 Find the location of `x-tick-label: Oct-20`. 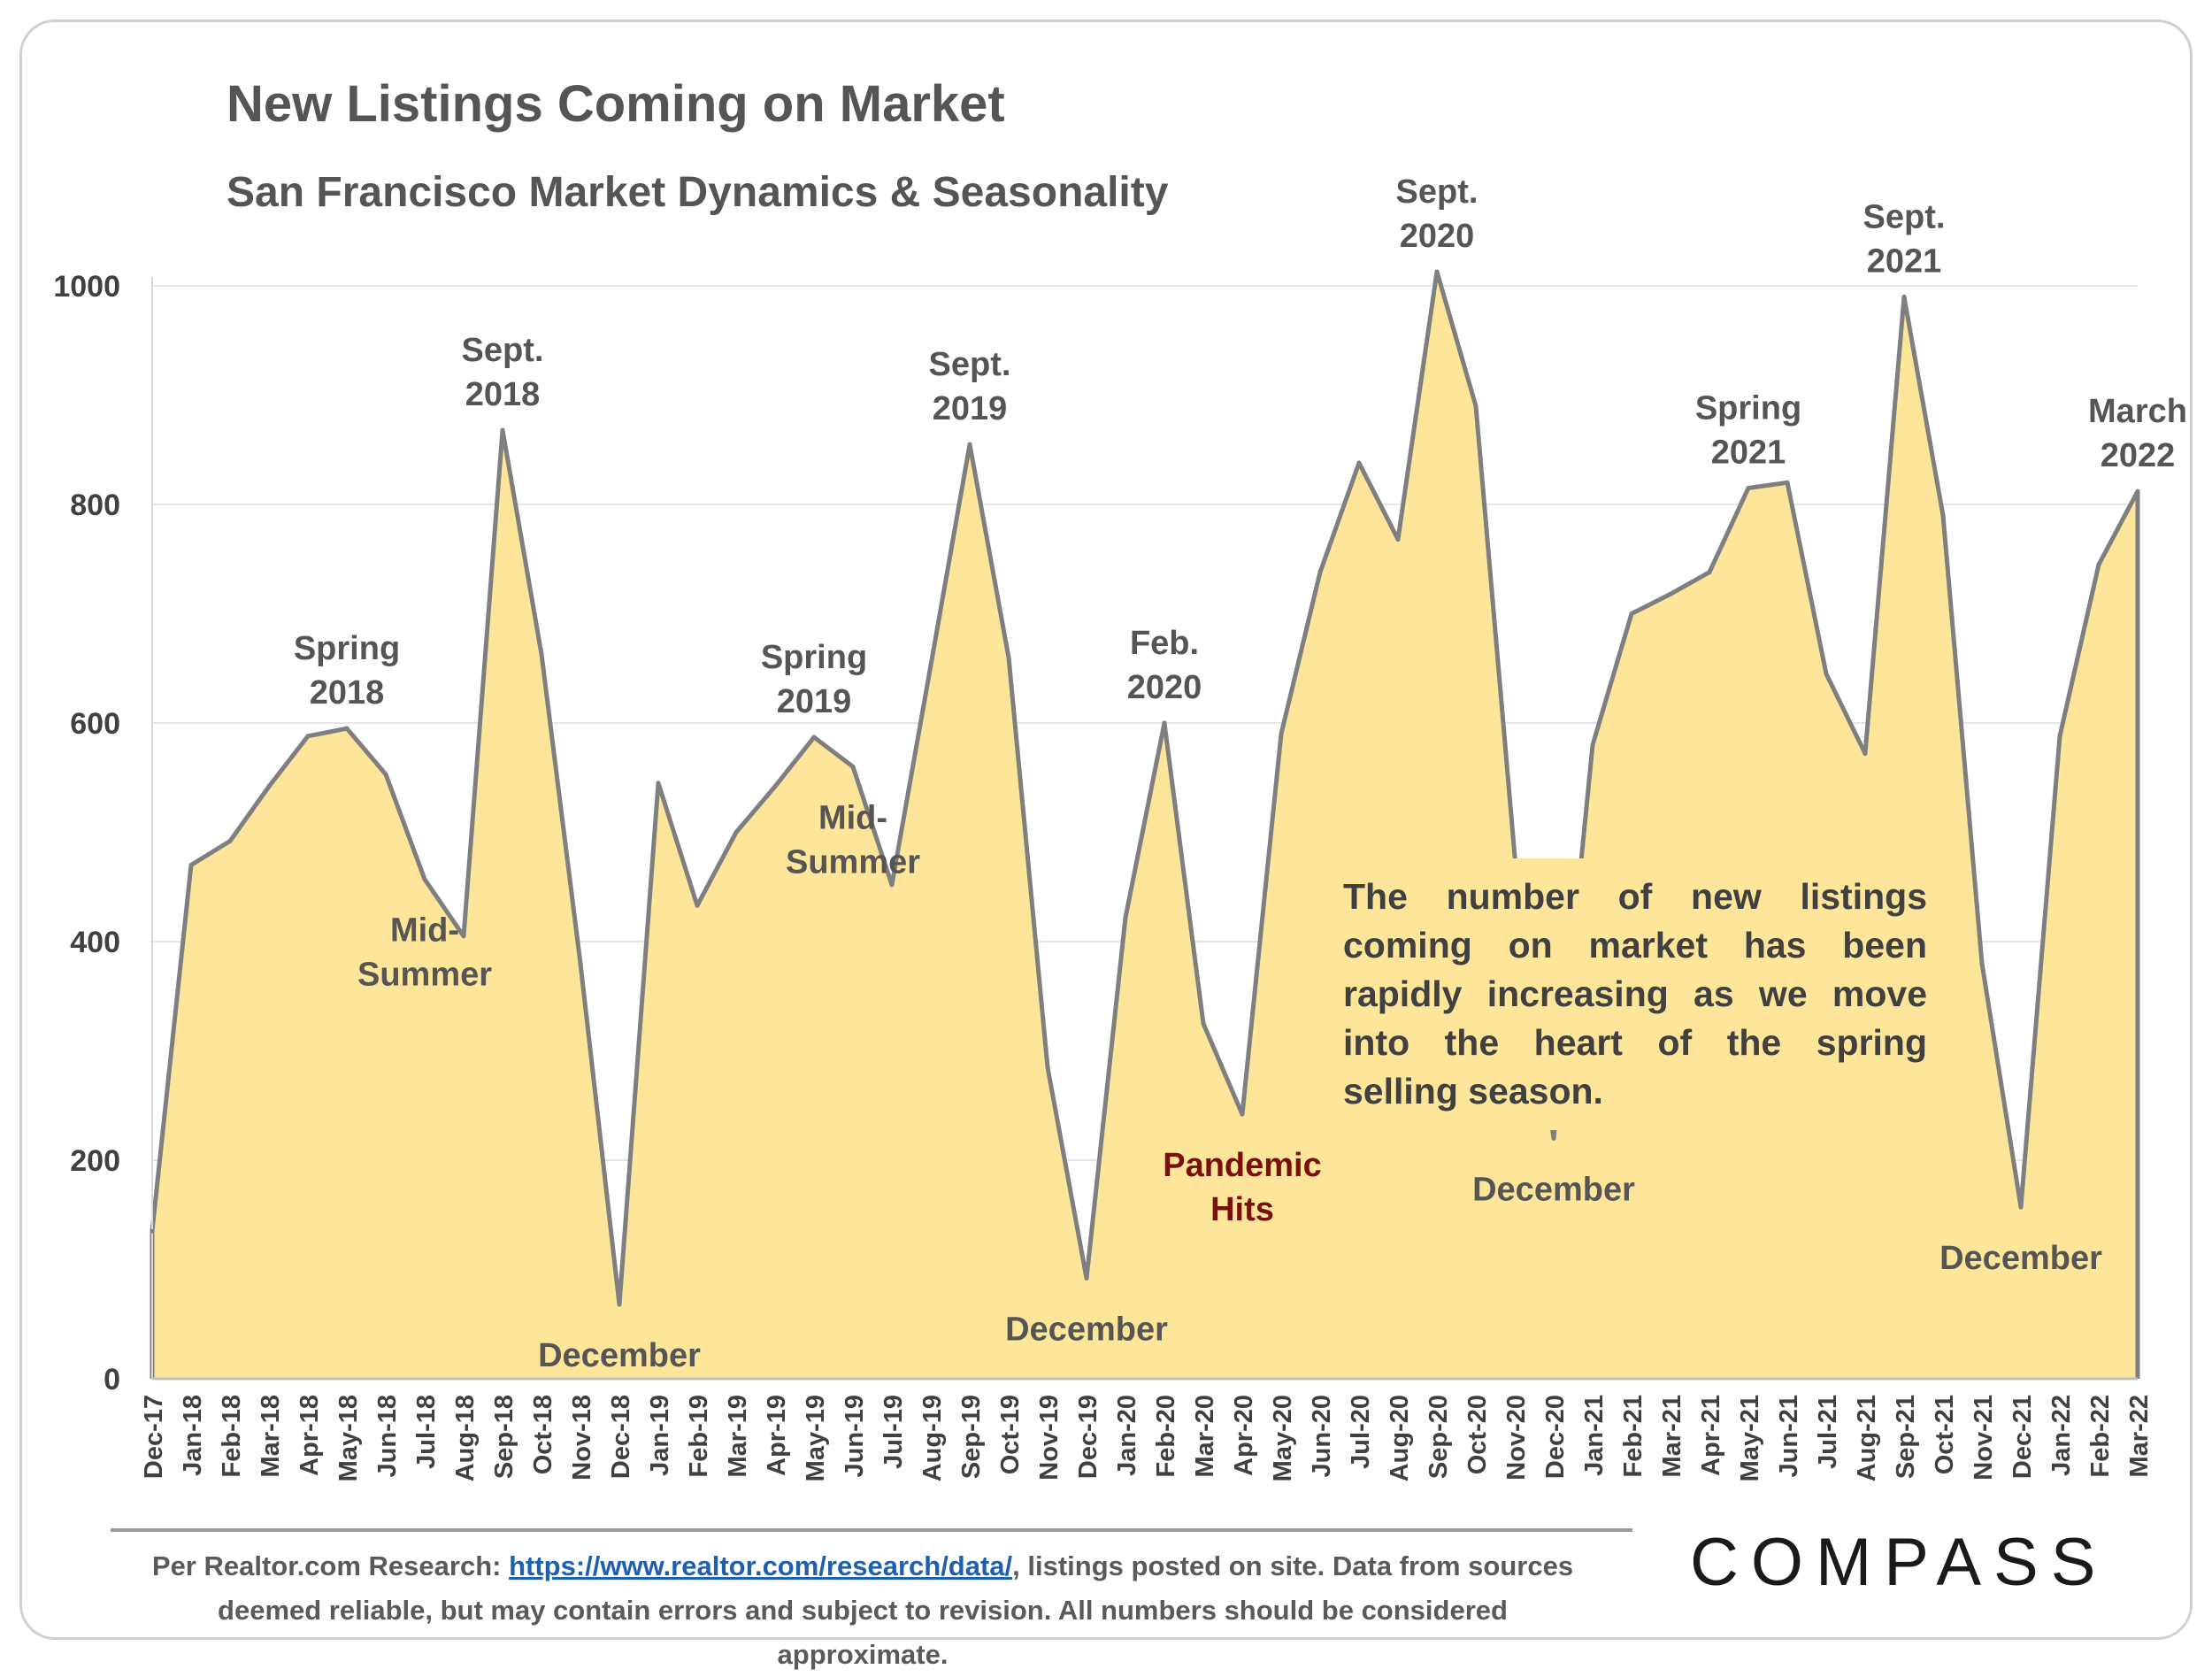

x-tick-label: Oct-20 is located at coordinates (1478, 1434).